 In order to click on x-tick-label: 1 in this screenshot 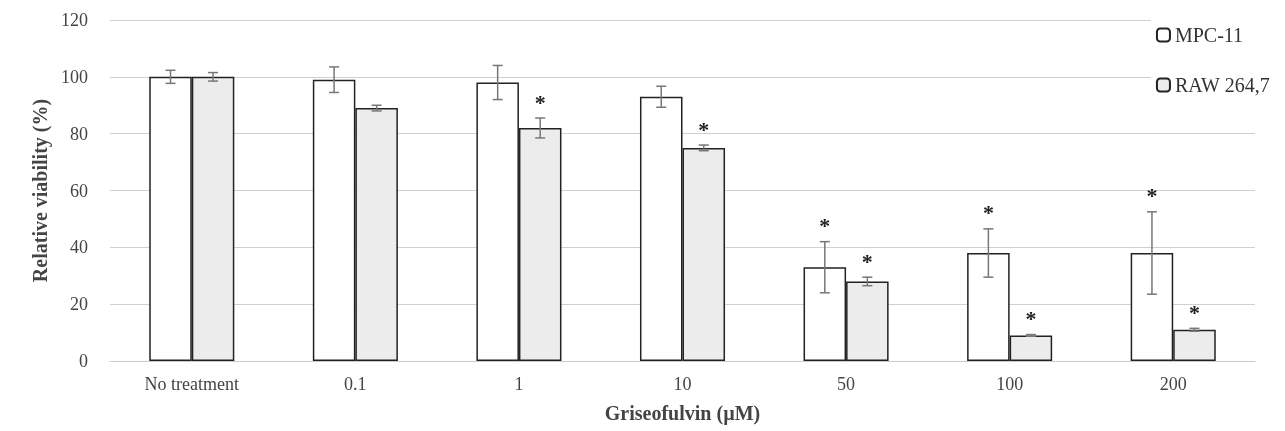, I will do `click(519, 384)`.